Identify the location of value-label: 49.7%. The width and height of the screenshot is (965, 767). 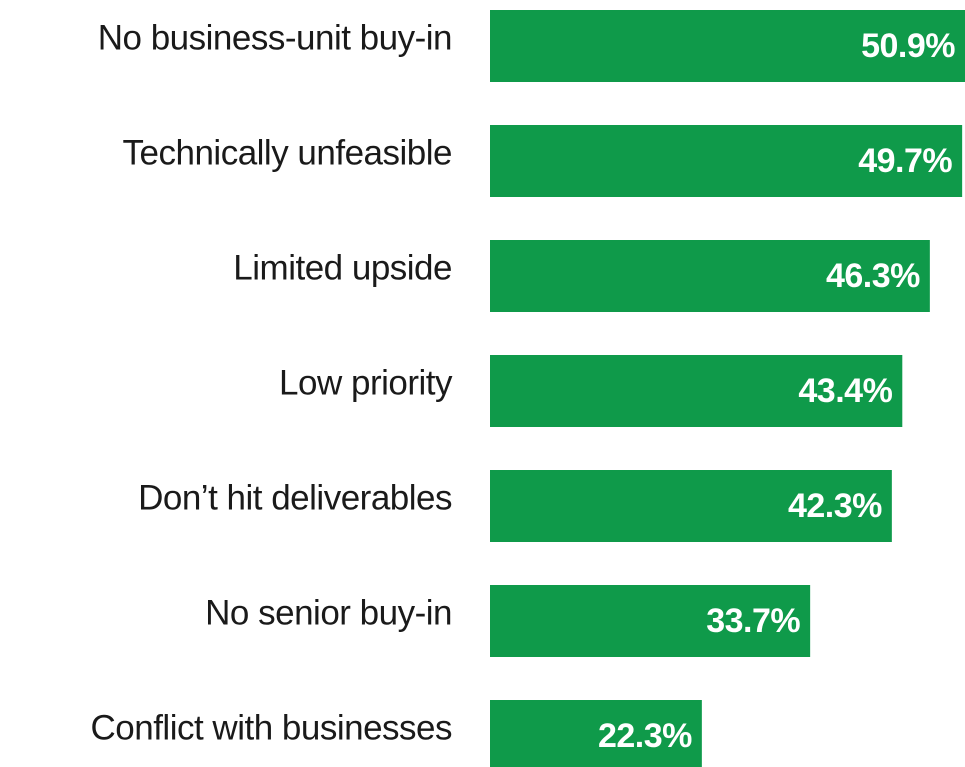
(905, 161).